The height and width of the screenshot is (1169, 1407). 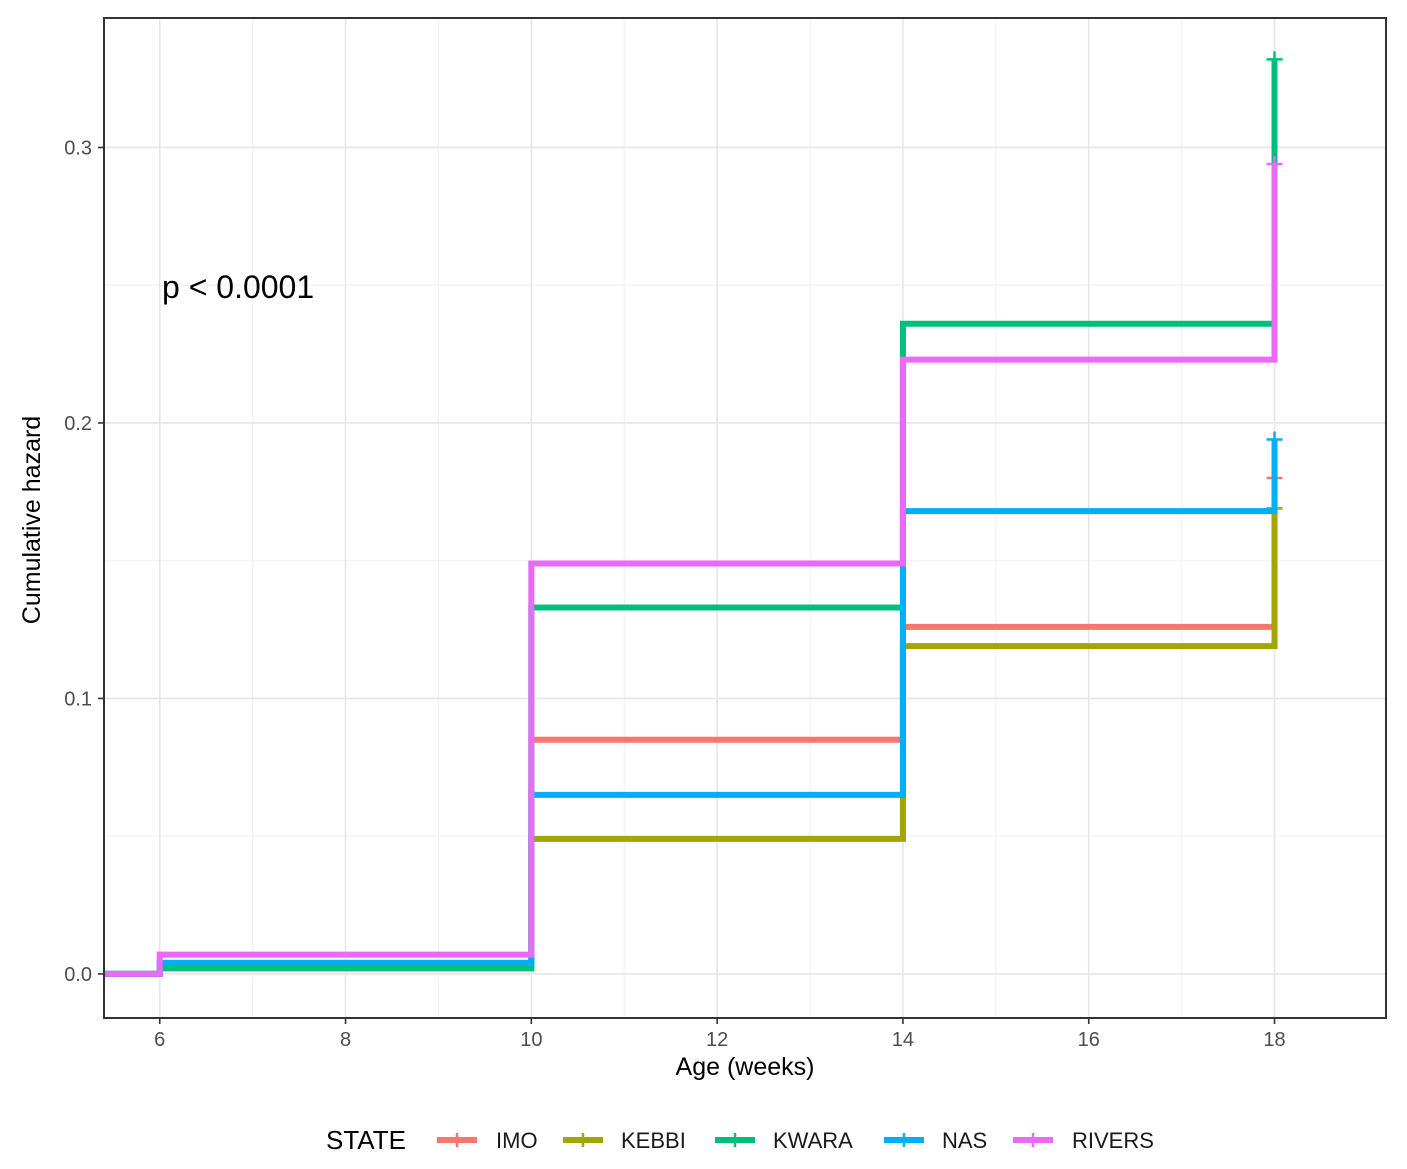 I want to click on x-axis-title: Age (weeks), so click(x=745, y=1067).